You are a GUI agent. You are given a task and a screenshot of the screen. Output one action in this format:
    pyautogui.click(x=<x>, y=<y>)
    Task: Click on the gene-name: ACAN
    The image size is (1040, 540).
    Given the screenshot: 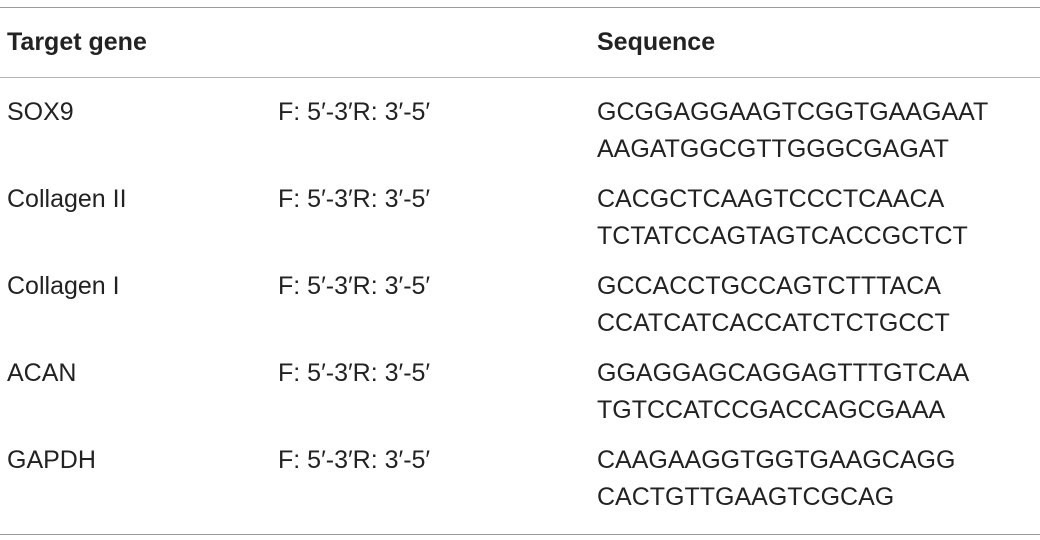 What is the action you would take?
    pyautogui.click(x=42, y=373)
    